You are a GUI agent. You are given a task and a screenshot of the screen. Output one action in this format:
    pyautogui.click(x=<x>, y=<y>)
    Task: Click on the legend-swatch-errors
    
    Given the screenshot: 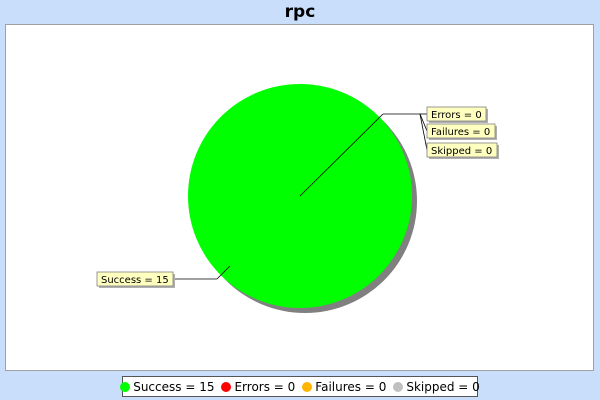 What is the action you would take?
    pyautogui.click(x=226, y=386)
    